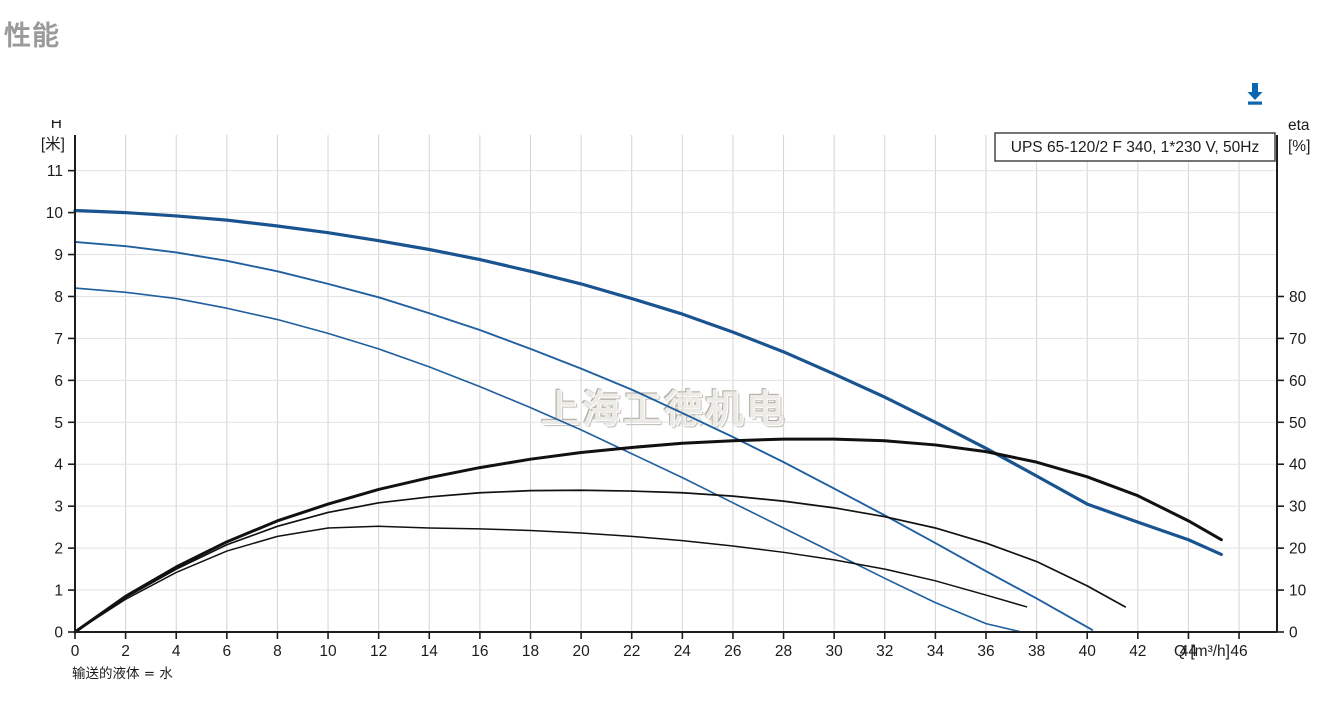  I want to click on axis-title-left-symbol: H, so click(56, 126).